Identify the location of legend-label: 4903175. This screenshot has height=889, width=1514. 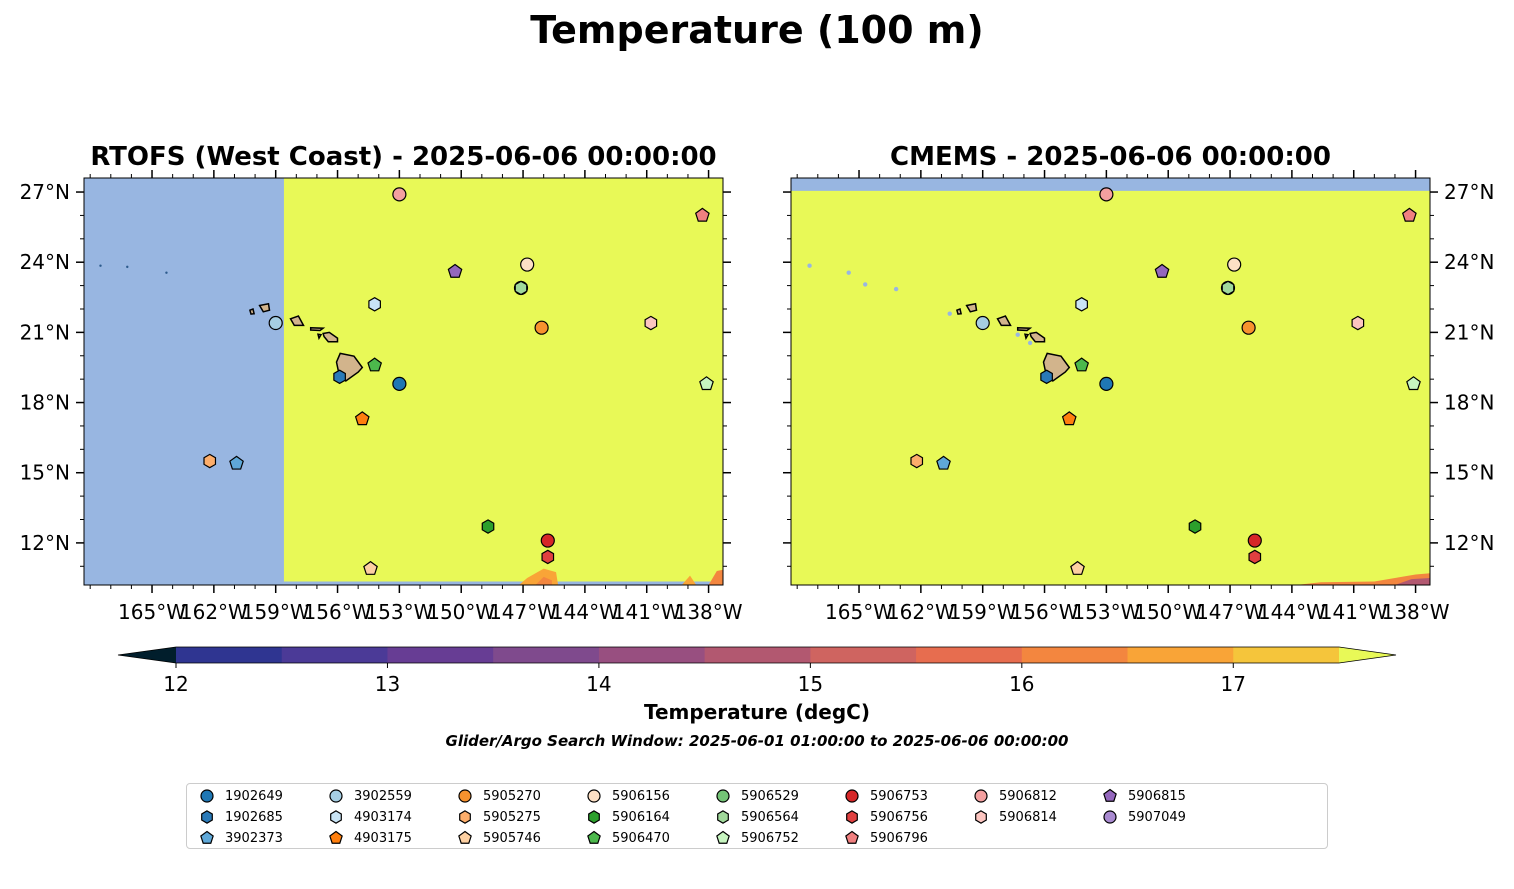
(383, 838).